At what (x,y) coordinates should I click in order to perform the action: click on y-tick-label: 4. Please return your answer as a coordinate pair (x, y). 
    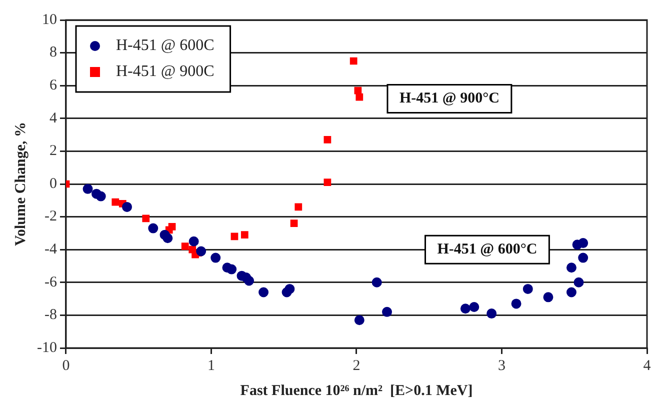
    Looking at the image, I should click on (53, 118).